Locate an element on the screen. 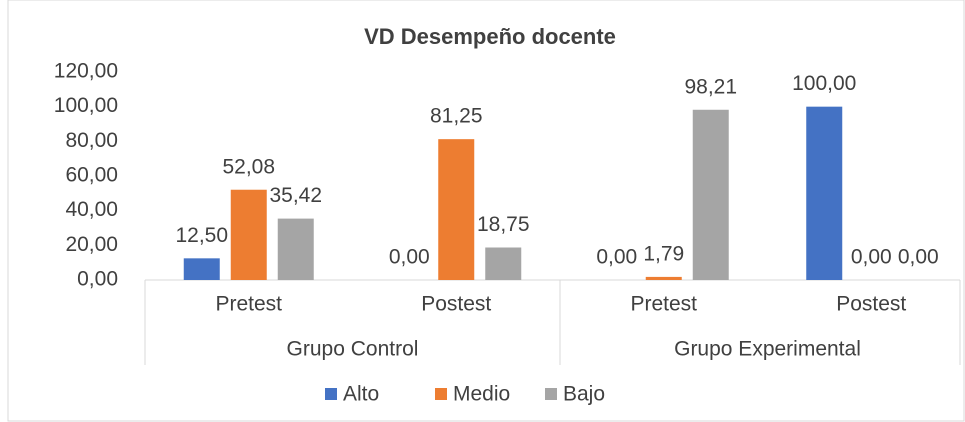 Image resolution: width=965 pixels, height=422 pixels. data-label: 12,50 is located at coordinates (201, 235).